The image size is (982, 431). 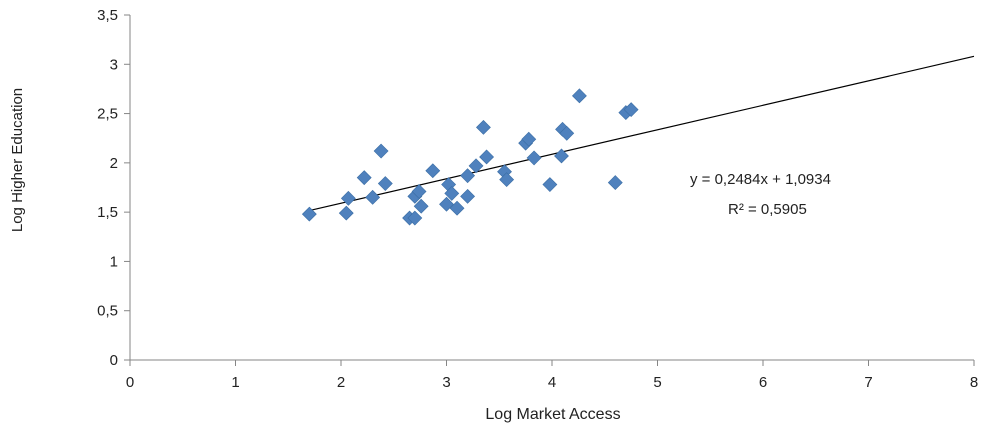 I want to click on data-points, so click(x=470, y=157).